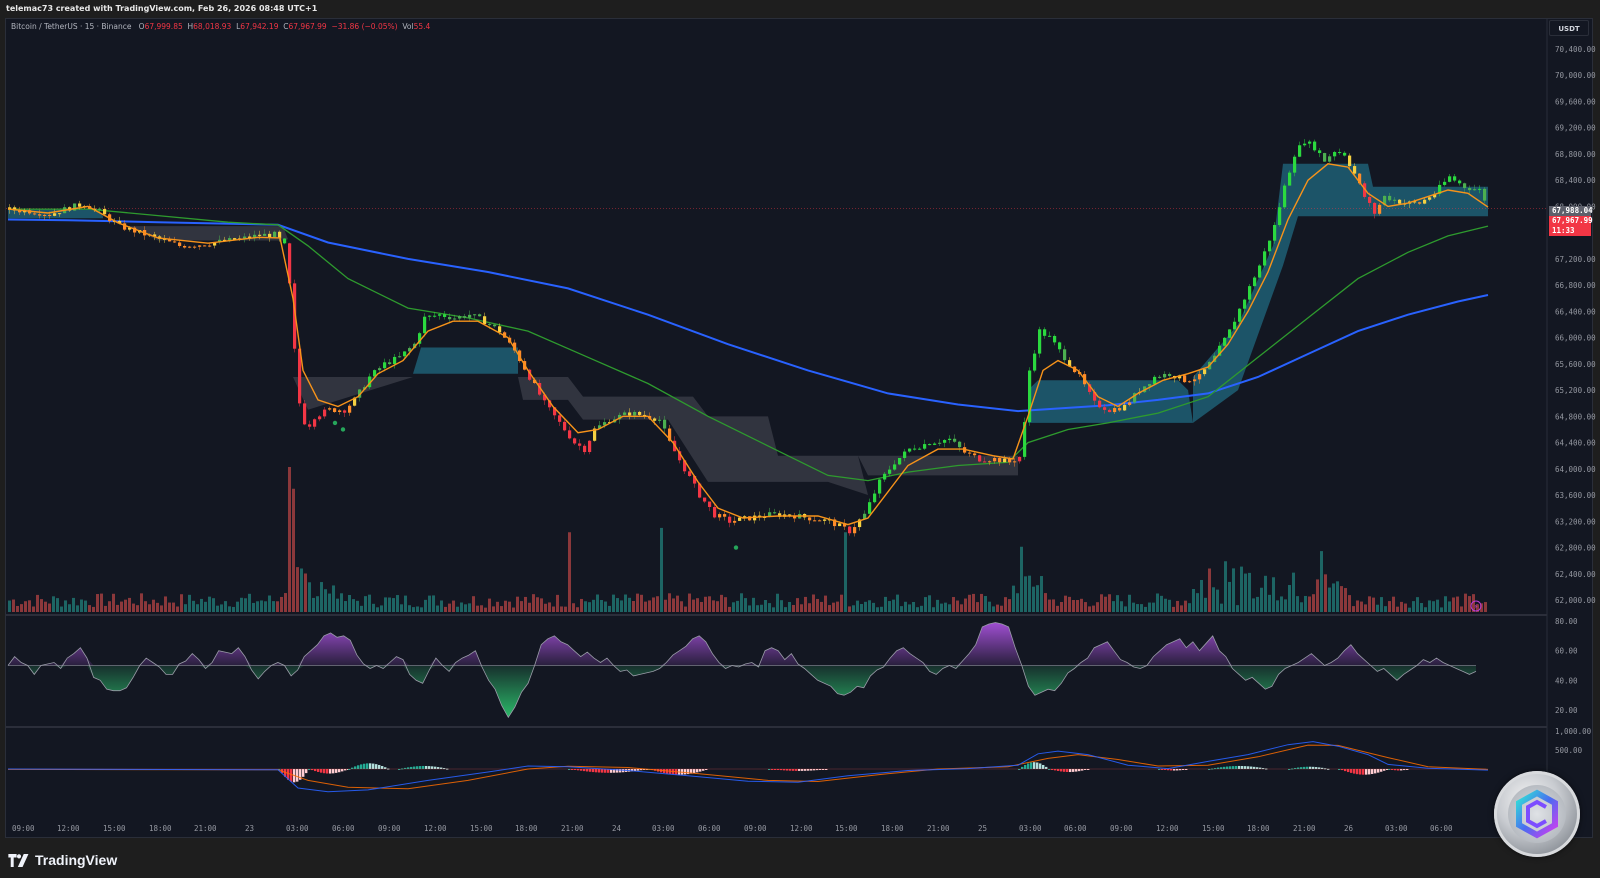 The image size is (1600, 878). I want to click on open-value: 67,999.85, so click(163, 26).